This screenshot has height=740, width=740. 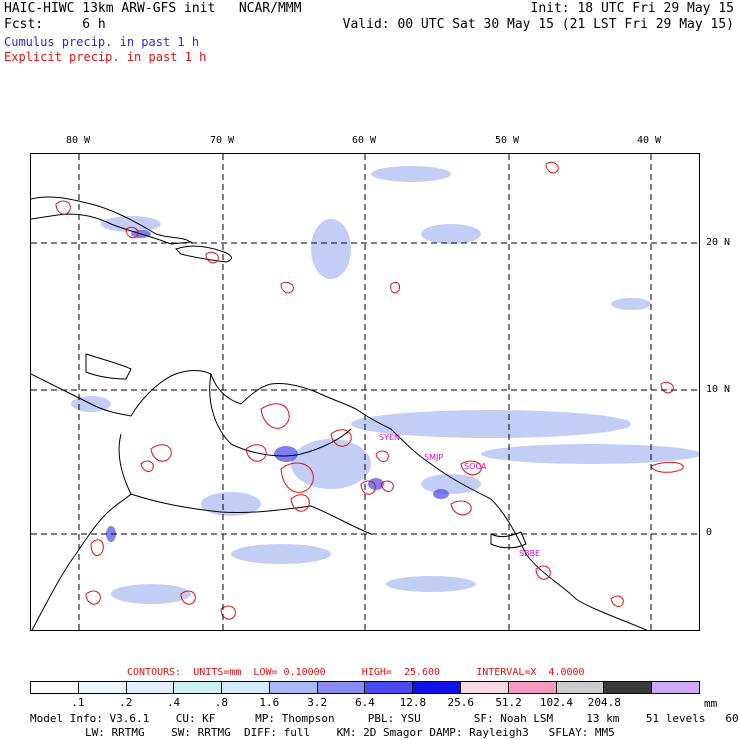 I want to click on lat-label-10n: 10 N, so click(x=718, y=389).